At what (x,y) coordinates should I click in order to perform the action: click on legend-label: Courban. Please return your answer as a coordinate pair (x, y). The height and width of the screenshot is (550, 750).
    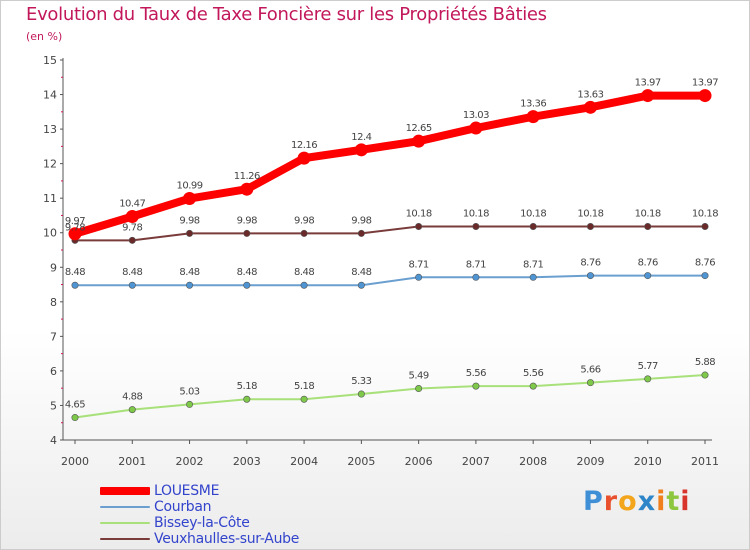
    Looking at the image, I should click on (183, 507).